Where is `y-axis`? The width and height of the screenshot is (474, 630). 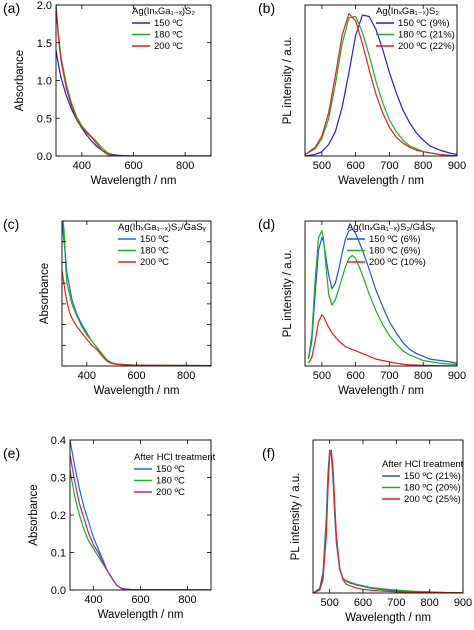
y-axis is located at coordinates (136, 293).